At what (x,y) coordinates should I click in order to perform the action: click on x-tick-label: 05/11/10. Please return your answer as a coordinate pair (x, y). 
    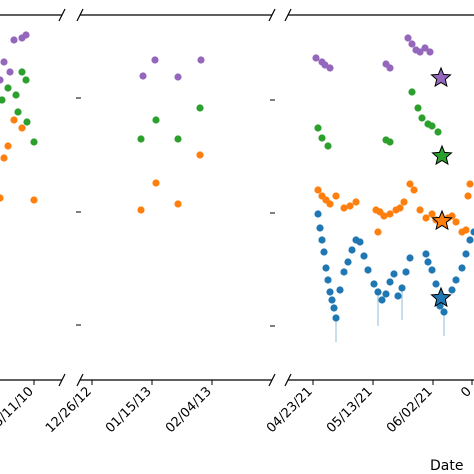
    Looking at the image, I should click on (18, 410).